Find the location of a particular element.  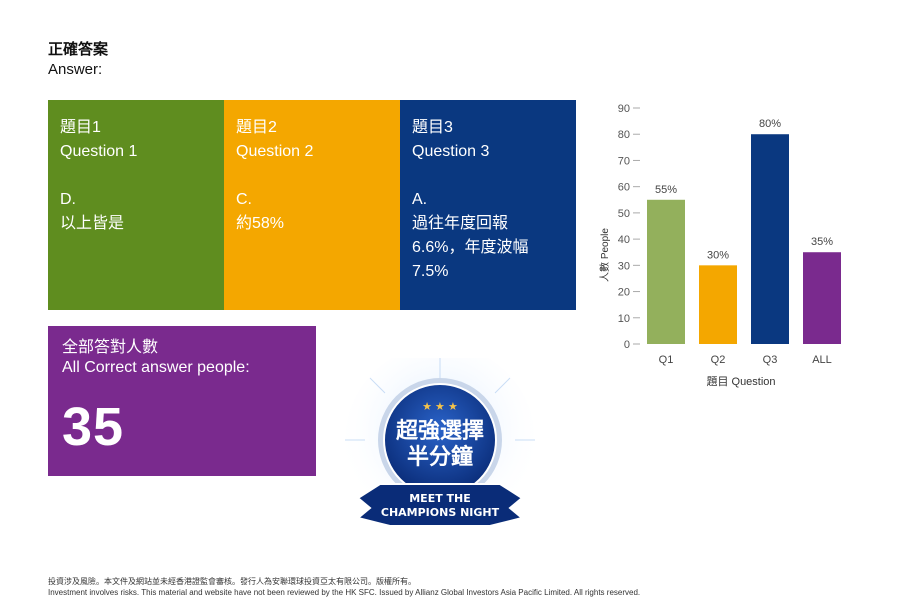

bar-q1 is located at coordinates (666, 271).